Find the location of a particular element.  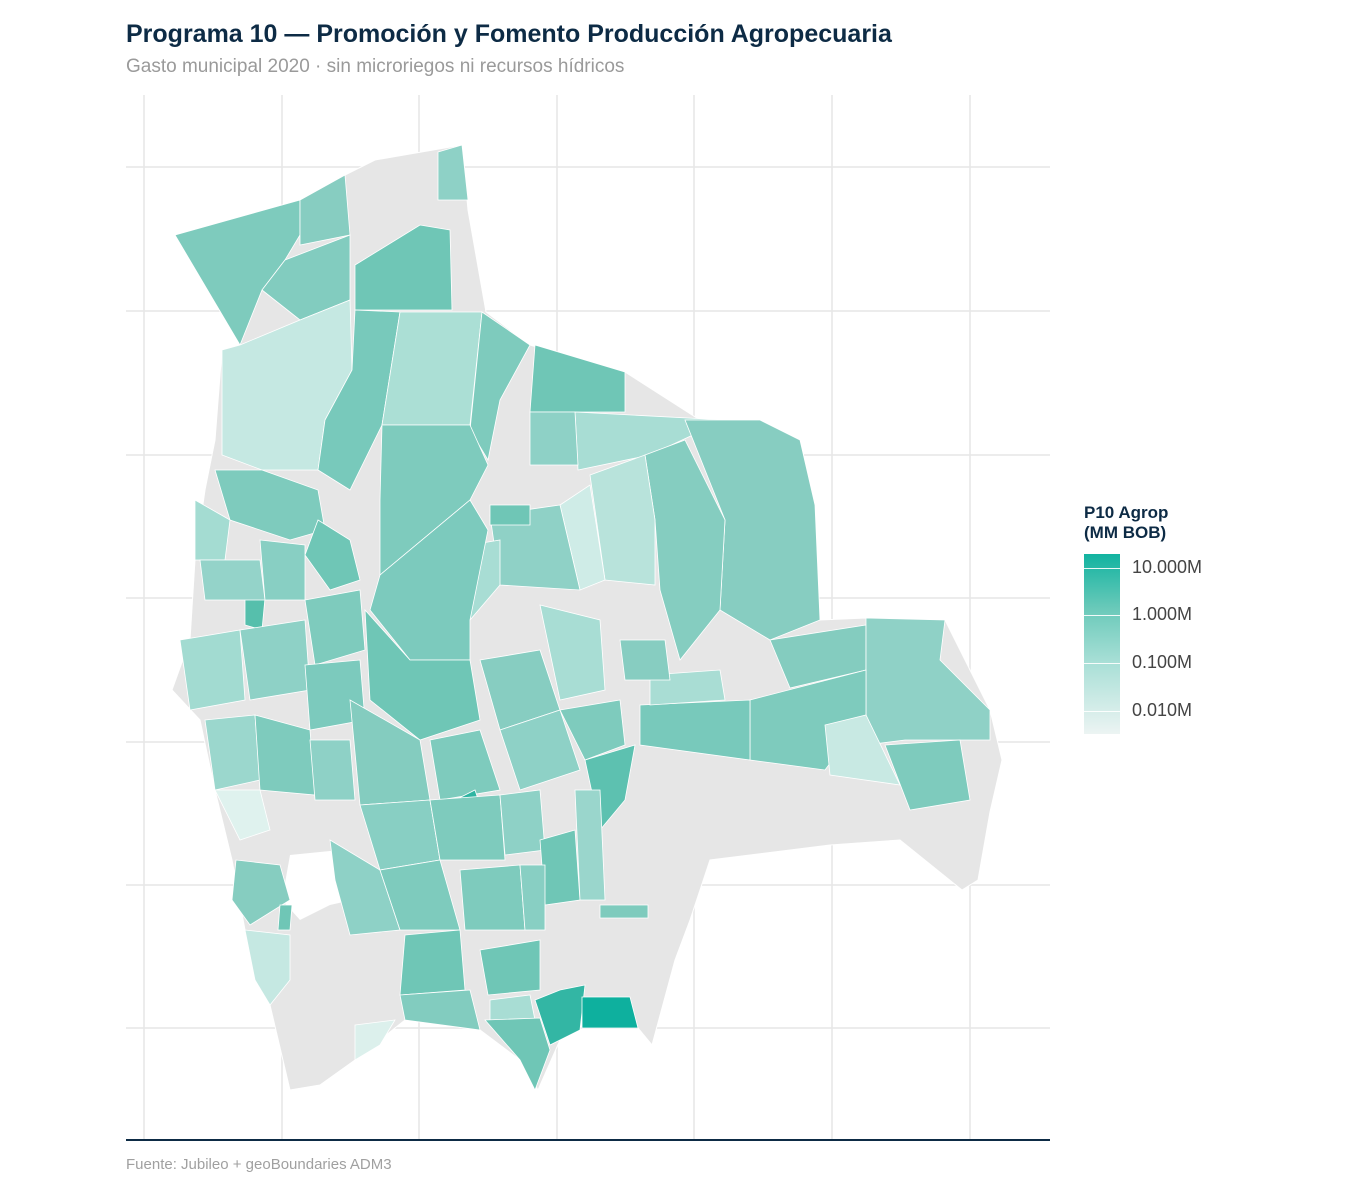

legend-label-1M: 1.000M is located at coordinates (1162, 614).